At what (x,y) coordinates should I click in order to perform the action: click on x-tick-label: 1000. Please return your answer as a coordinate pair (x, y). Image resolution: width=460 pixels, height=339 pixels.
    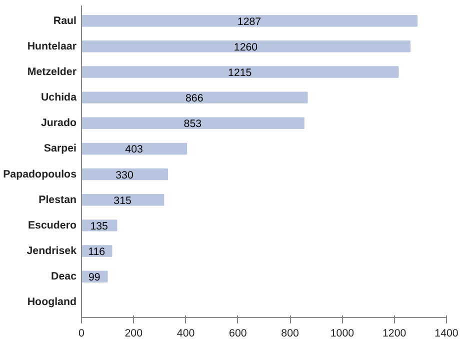
    Looking at the image, I should click on (342, 333).